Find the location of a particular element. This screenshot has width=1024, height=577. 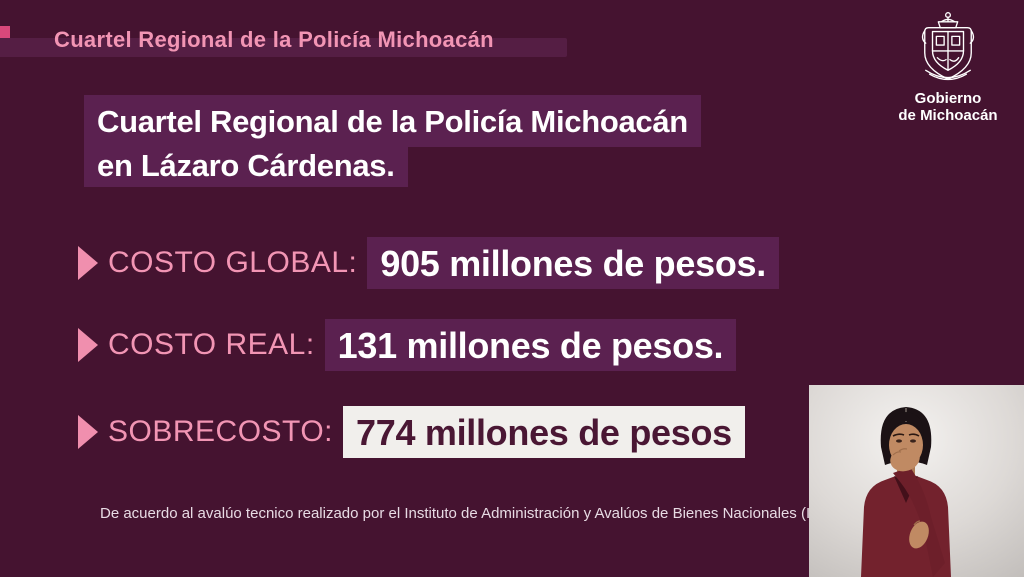

cost-row-real: COSTO REAL: 131 millones de pesos. is located at coordinates (407, 345).